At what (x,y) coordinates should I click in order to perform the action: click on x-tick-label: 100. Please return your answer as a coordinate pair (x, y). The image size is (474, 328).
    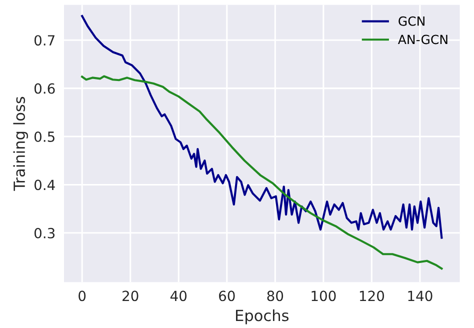
    Looking at the image, I should click on (324, 296).